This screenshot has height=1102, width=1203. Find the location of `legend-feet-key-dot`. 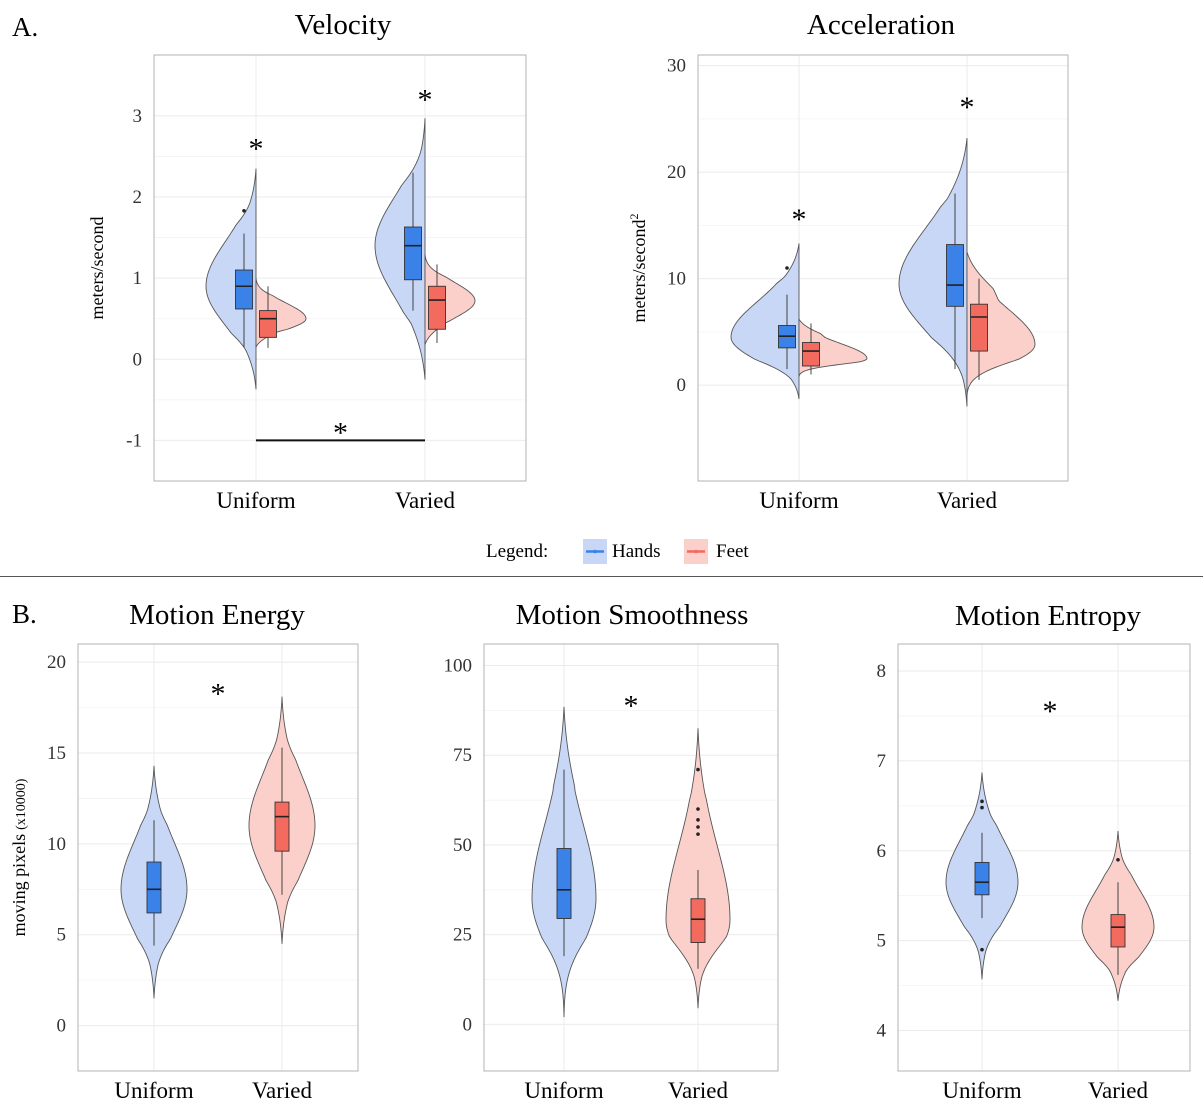

legend-feet-key-dot is located at coordinates (696, 551).